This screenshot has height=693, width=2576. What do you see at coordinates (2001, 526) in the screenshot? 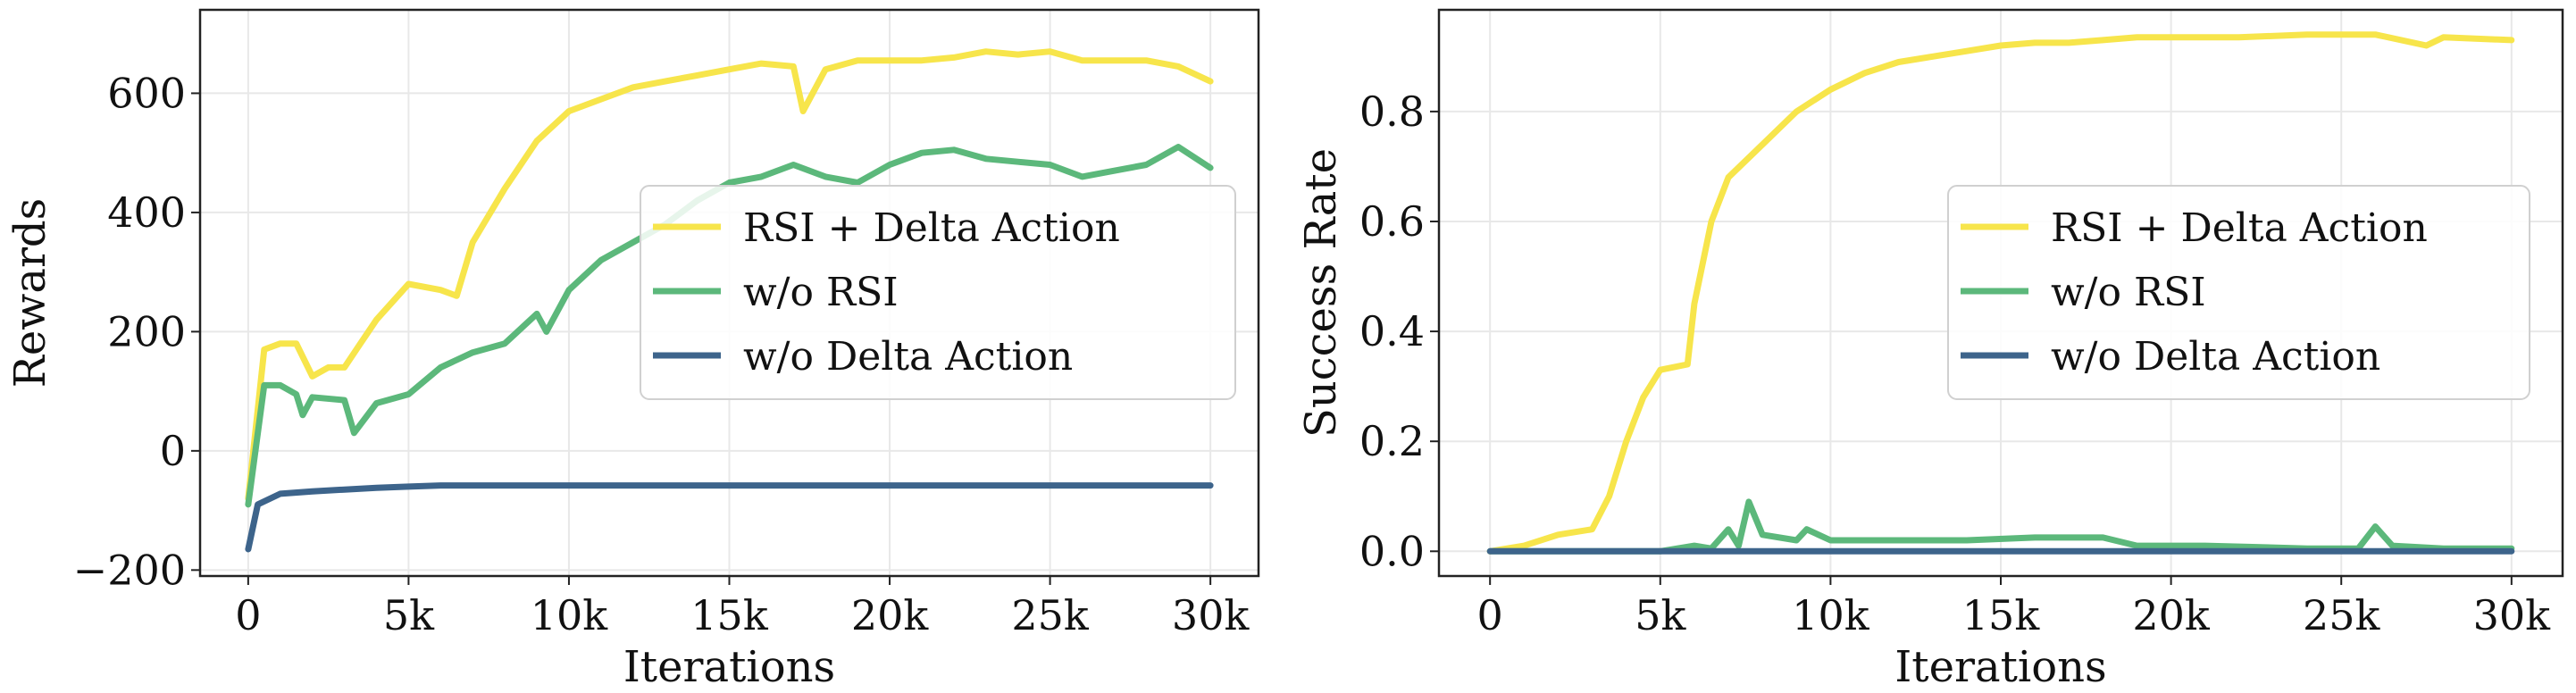
I see `series-line-wo-rsi` at bounding box center [2001, 526].